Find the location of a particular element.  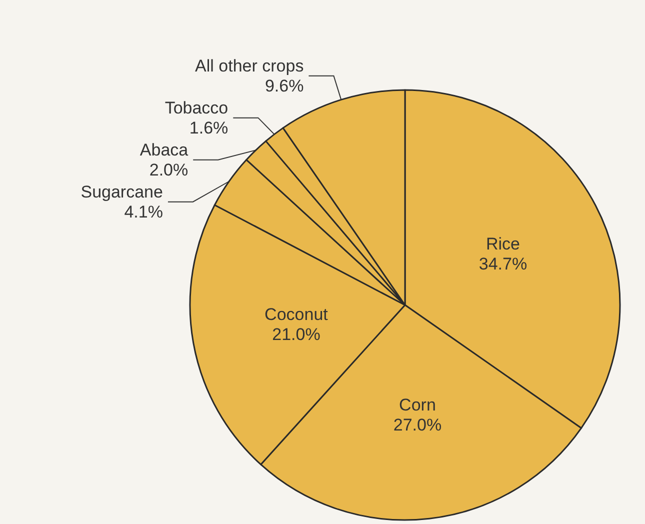

data-label: 21.0% is located at coordinates (296, 334).